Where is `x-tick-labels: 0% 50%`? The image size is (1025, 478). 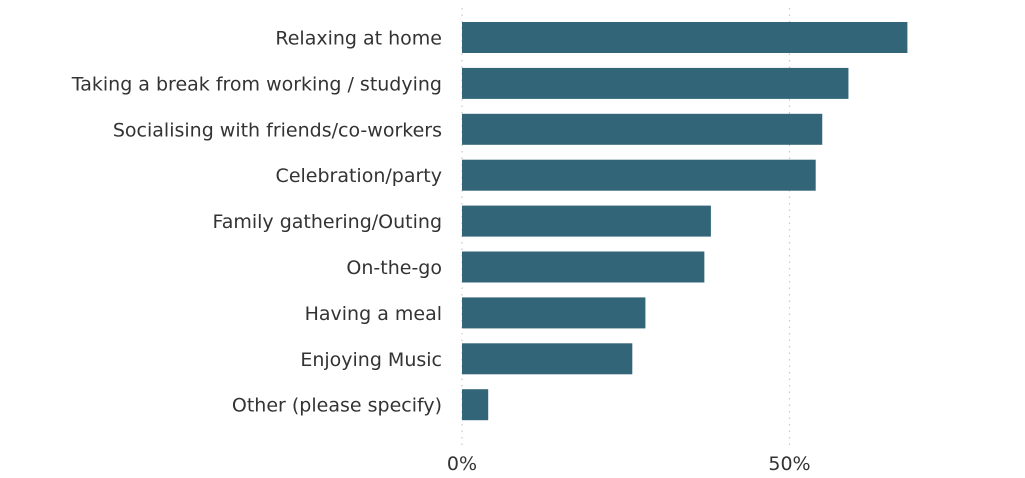 x-tick-labels: 0% 50% is located at coordinates (629, 464).